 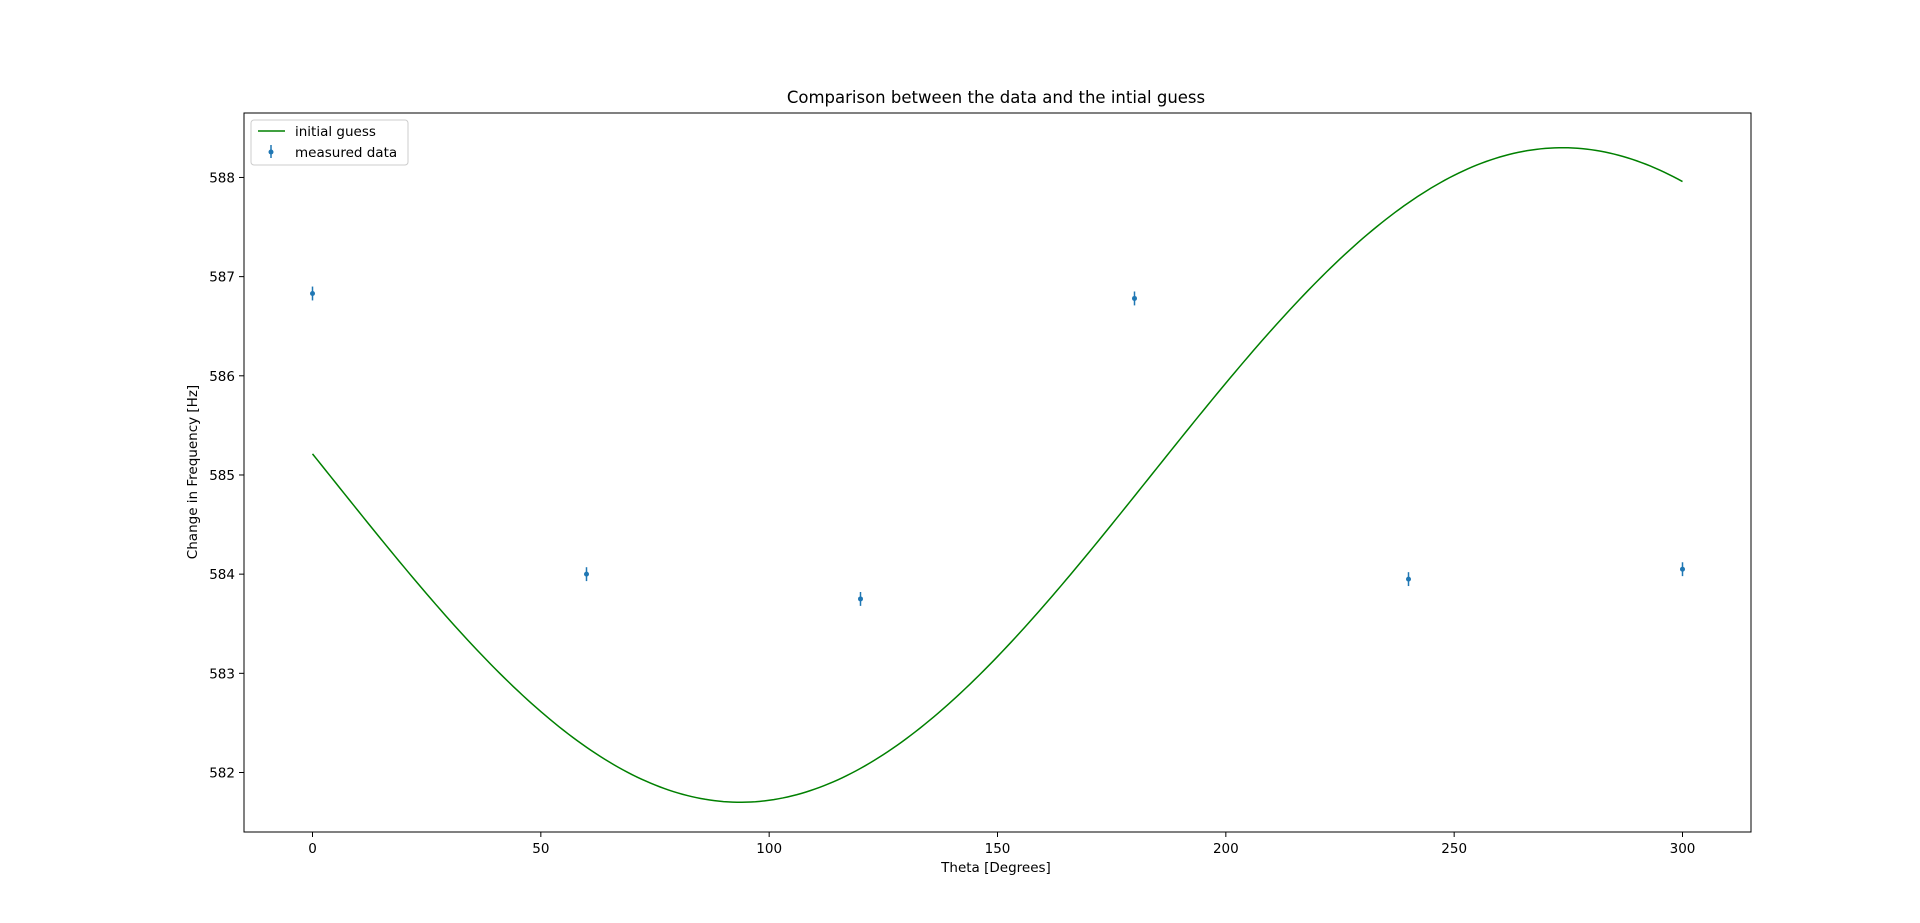 I want to click on legend-label-initial-guess: initial guess, so click(x=335, y=132).